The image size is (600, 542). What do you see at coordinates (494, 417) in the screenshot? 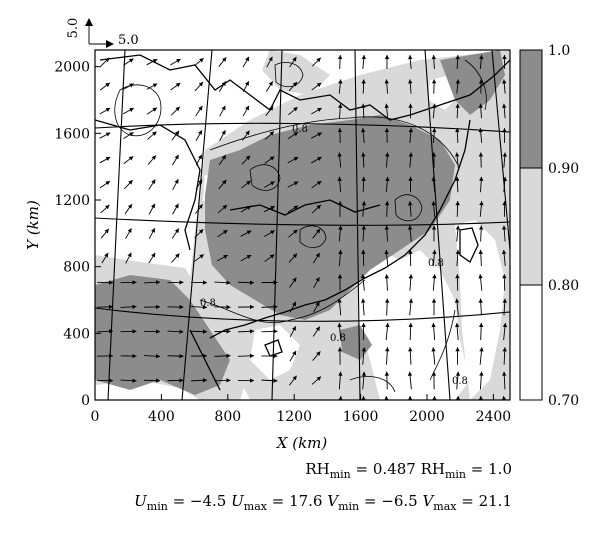
I see `x-tick-label: 2400` at bounding box center [494, 417].